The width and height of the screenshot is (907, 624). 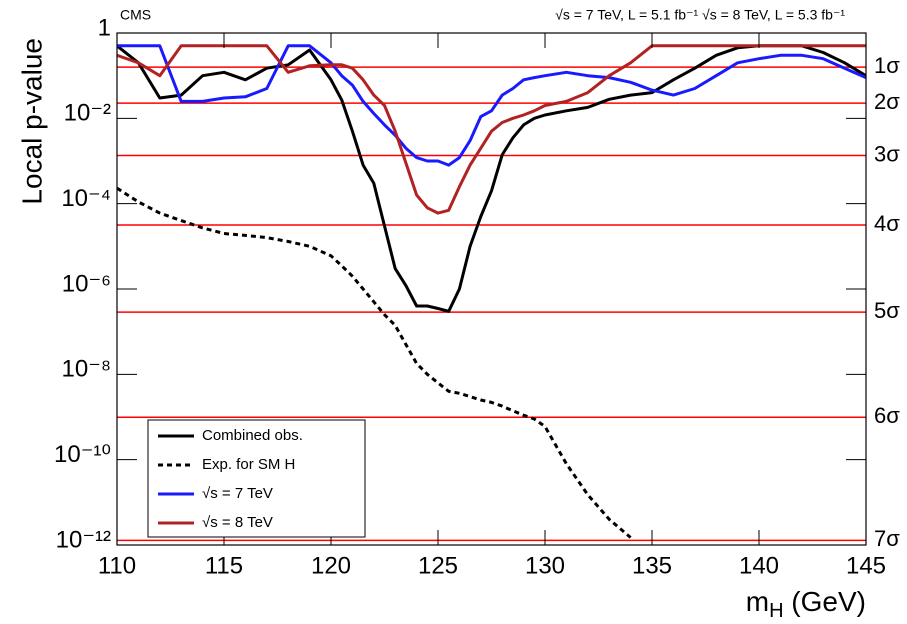 I want to click on sigma-label: 1σ, so click(x=887, y=65).